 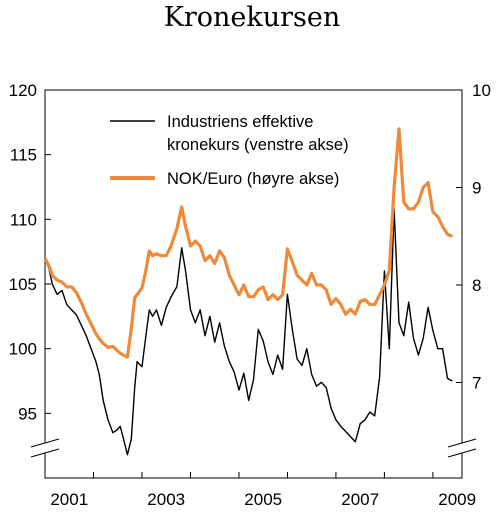 What do you see at coordinates (481, 90) in the screenshot?
I see `right-tick-label: 10` at bounding box center [481, 90].